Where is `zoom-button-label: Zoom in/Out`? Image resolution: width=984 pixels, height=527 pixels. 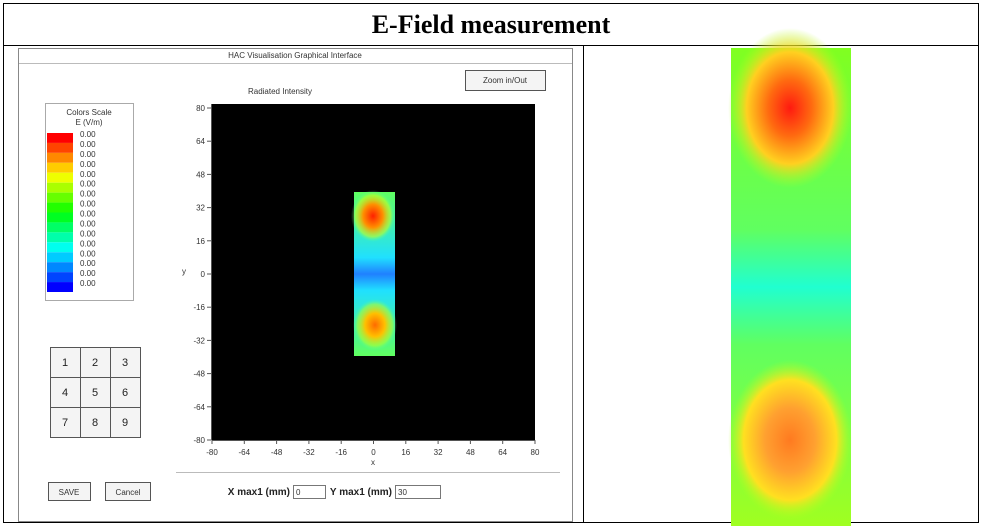
zoom-button-label: Zoom in/Out is located at coordinates (505, 80).